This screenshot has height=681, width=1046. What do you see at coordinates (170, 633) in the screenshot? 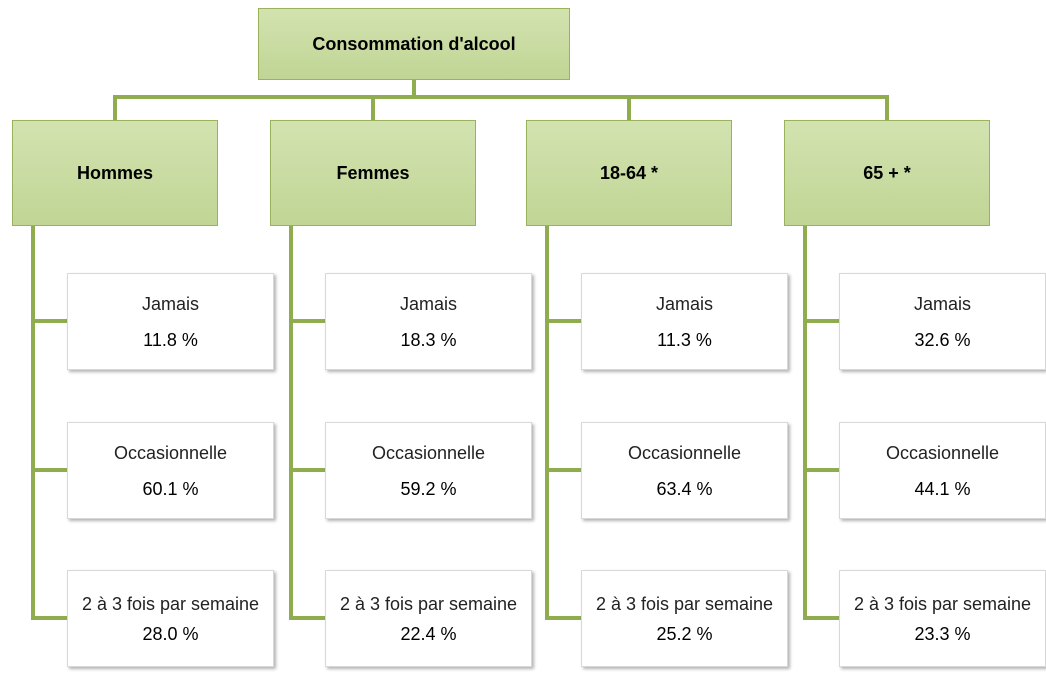
I see `item-value: 28.0 %` at bounding box center [170, 633].